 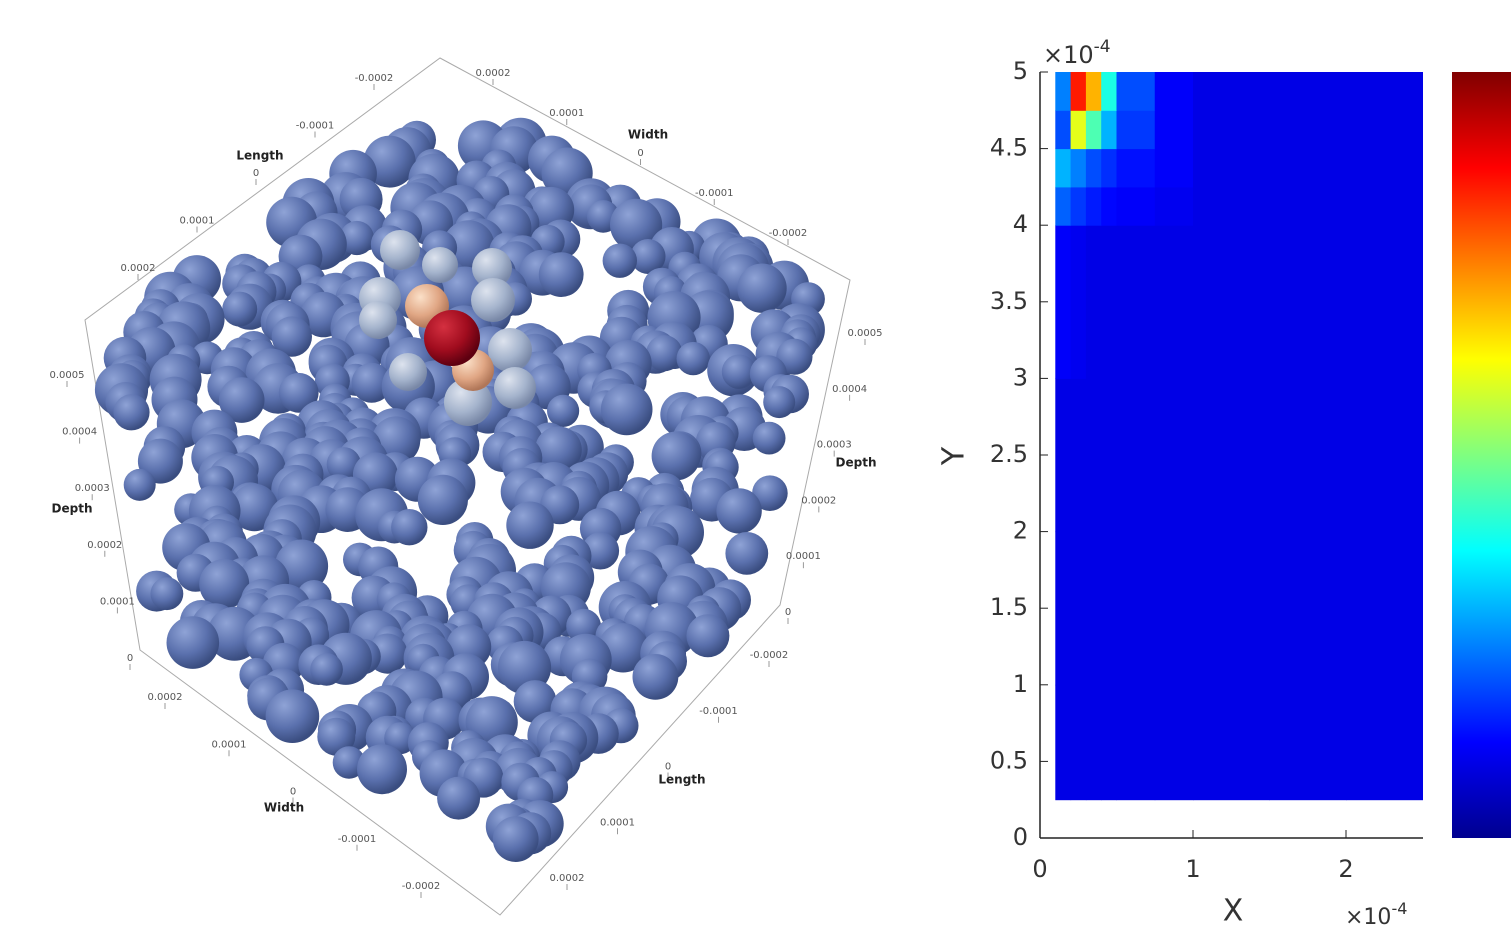 I want to click on y-tick-label: 5, so click(x=1020, y=71).